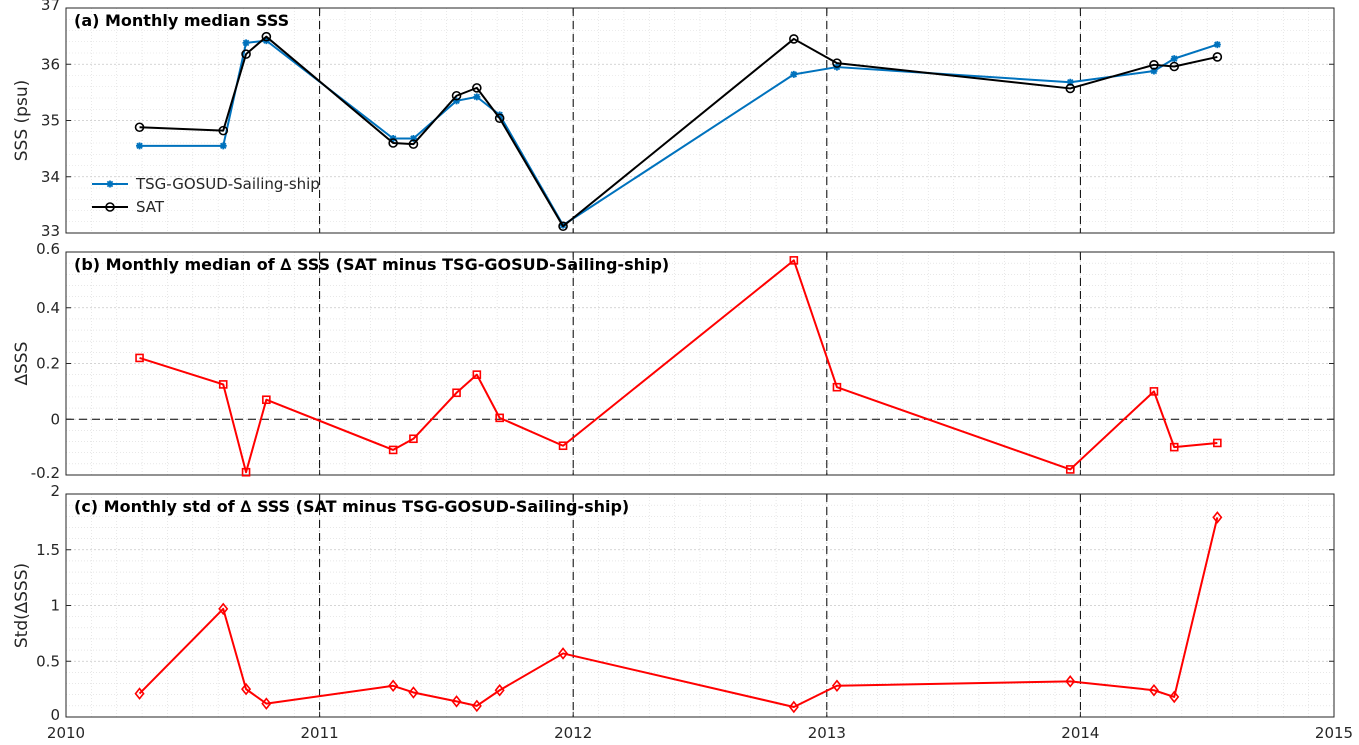 The image size is (1359, 745). I want to click on legend-label: SAT, so click(150, 207).